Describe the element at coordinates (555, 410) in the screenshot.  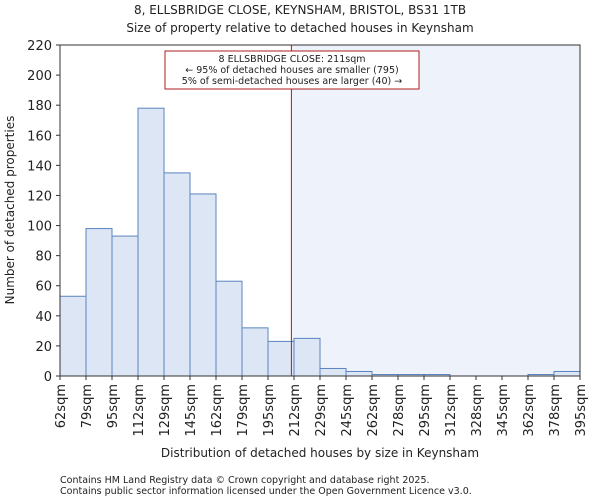
I see `x-tick-label: 378sqm` at that location.